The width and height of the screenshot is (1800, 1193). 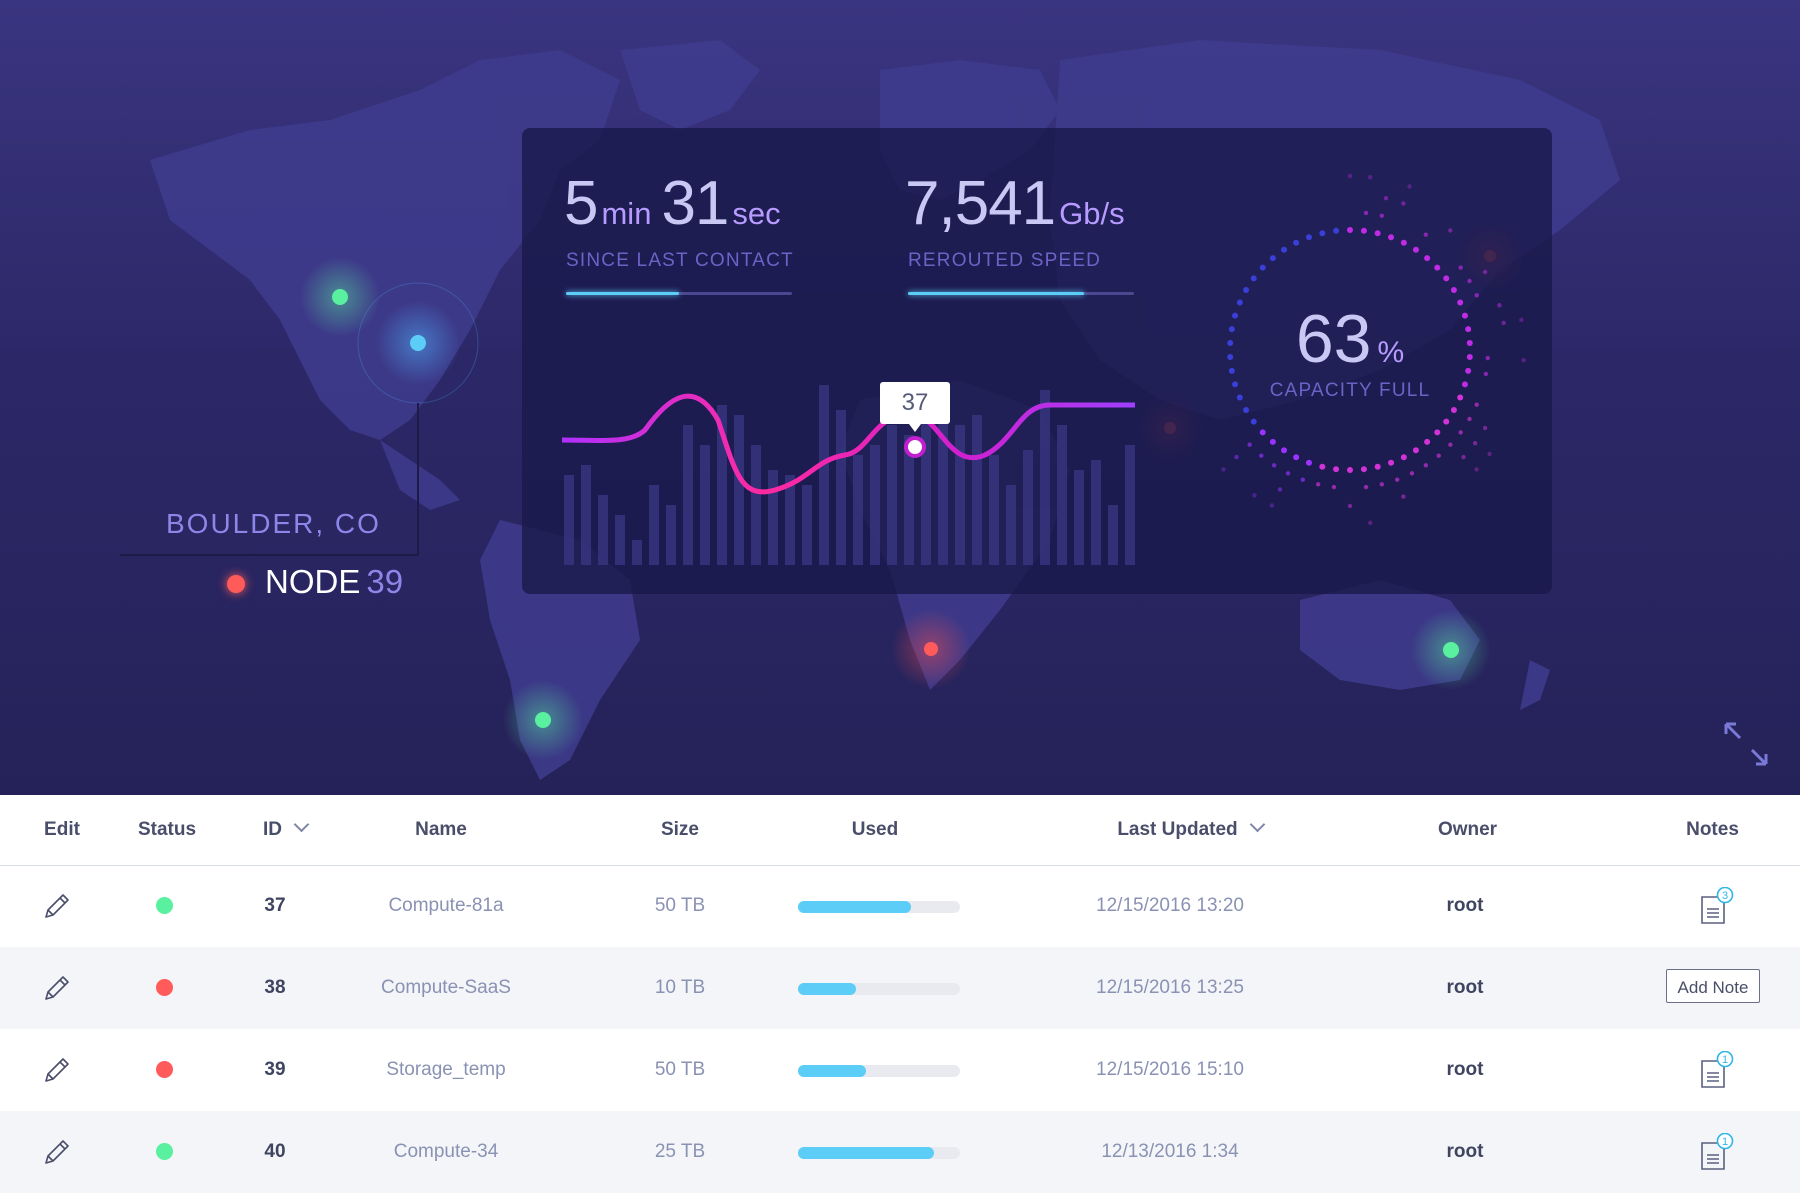 What do you see at coordinates (1465, 906) in the screenshot?
I see `cell-owner: root` at bounding box center [1465, 906].